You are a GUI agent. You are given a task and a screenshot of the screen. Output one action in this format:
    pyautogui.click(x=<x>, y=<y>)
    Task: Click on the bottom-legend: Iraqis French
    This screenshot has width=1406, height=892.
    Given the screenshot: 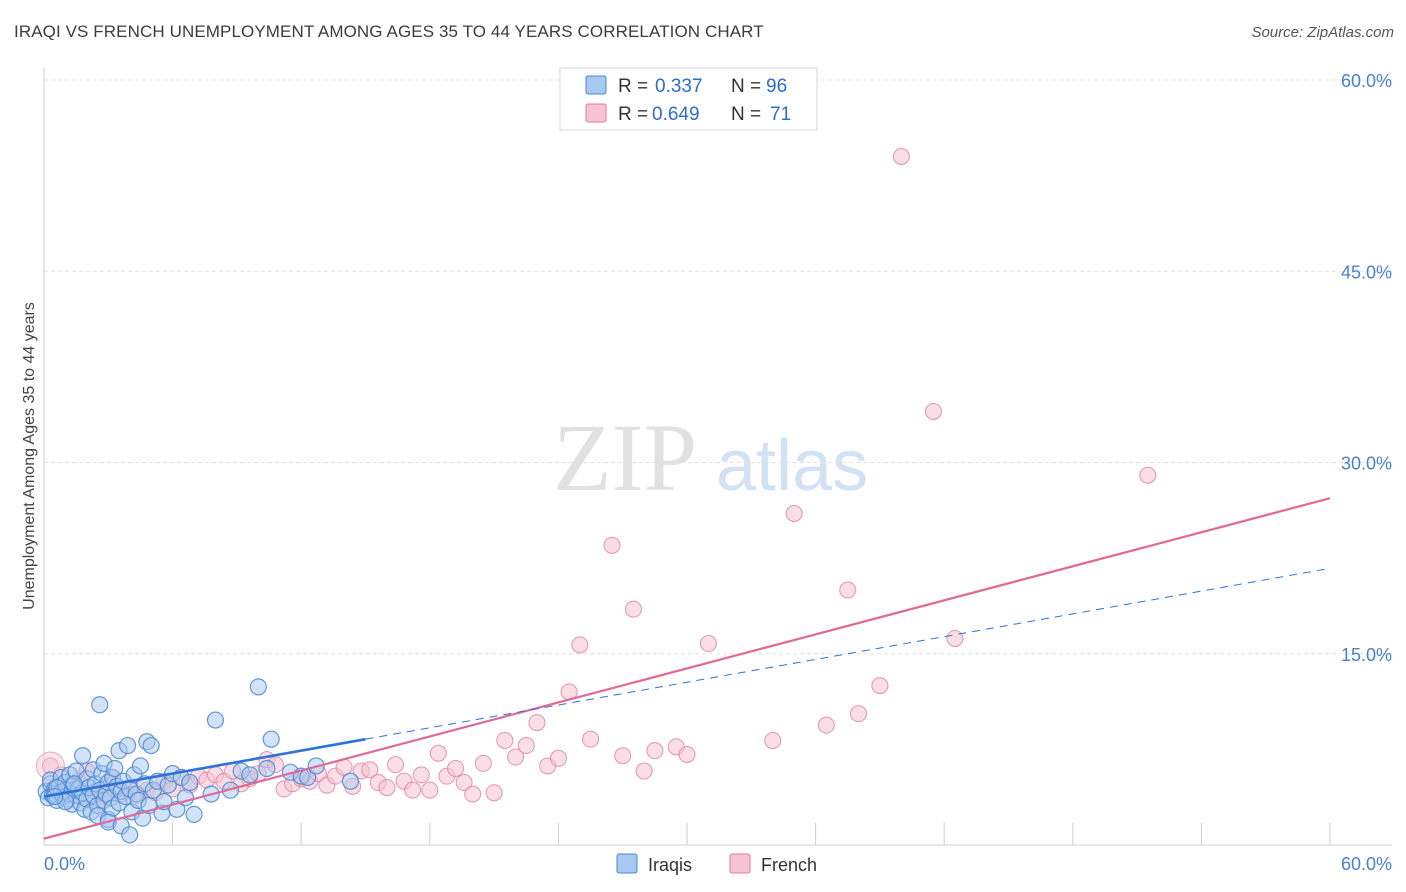 What is the action you would take?
    pyautogui.click(x=716, y=864)
    